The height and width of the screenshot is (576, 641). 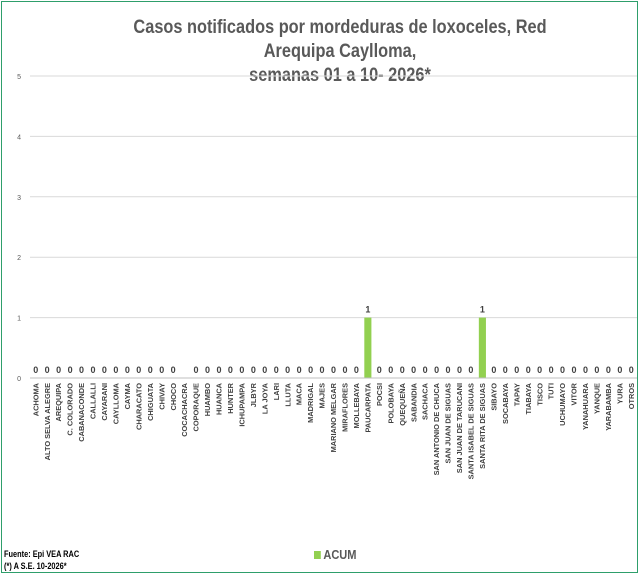 What do you see at coordinates (93, 401) in the screenshot?
I see `x-tick-label: CALLALLI` at bounding box center [93, 401].